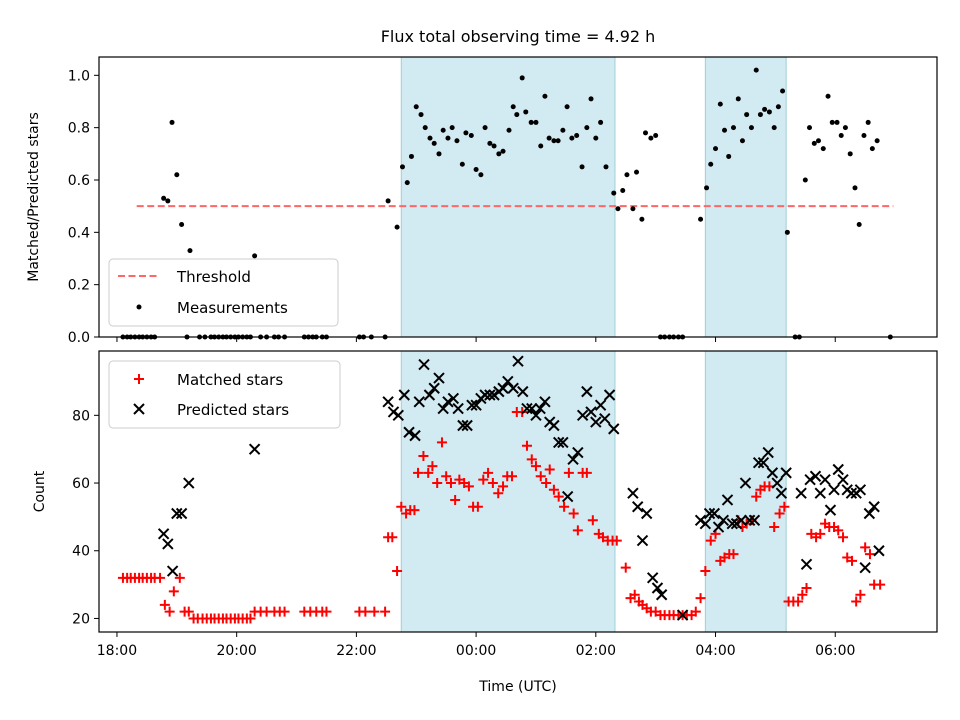 The height and width of the screenshot is (720, 960). Describe the element at coordinates (517, 687) in the screenshot. I see `x-axis-label: Time (UTC)` at that location.